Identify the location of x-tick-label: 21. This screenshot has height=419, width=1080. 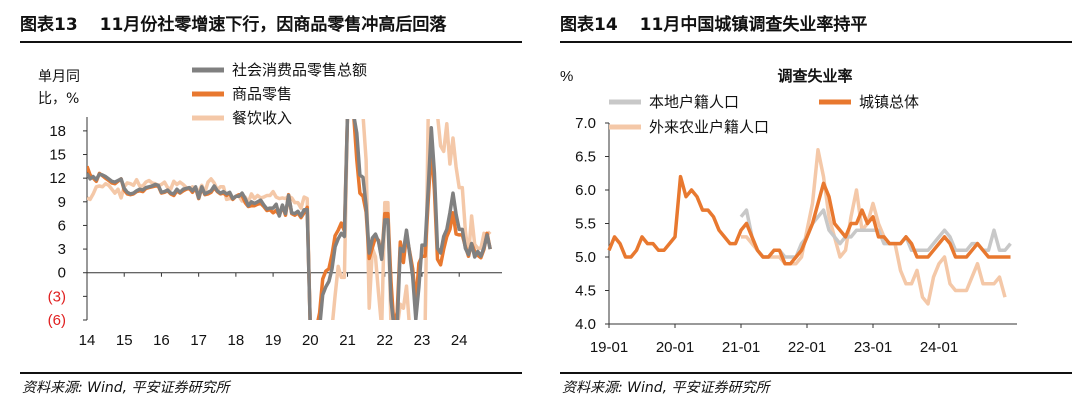
(347, 340).